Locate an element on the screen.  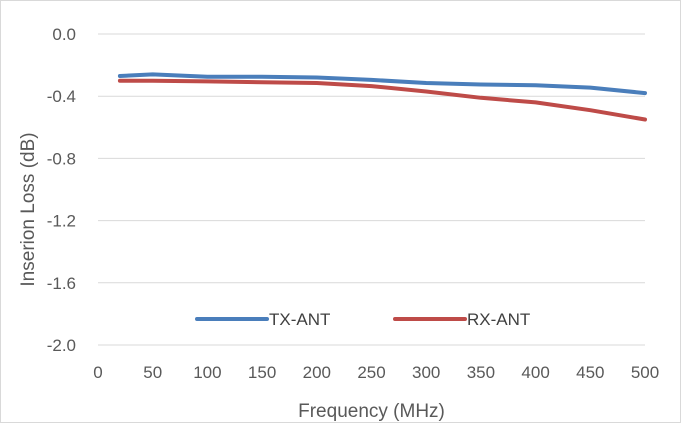
x-tick-label: 450 is located at coordinates (590, 372).